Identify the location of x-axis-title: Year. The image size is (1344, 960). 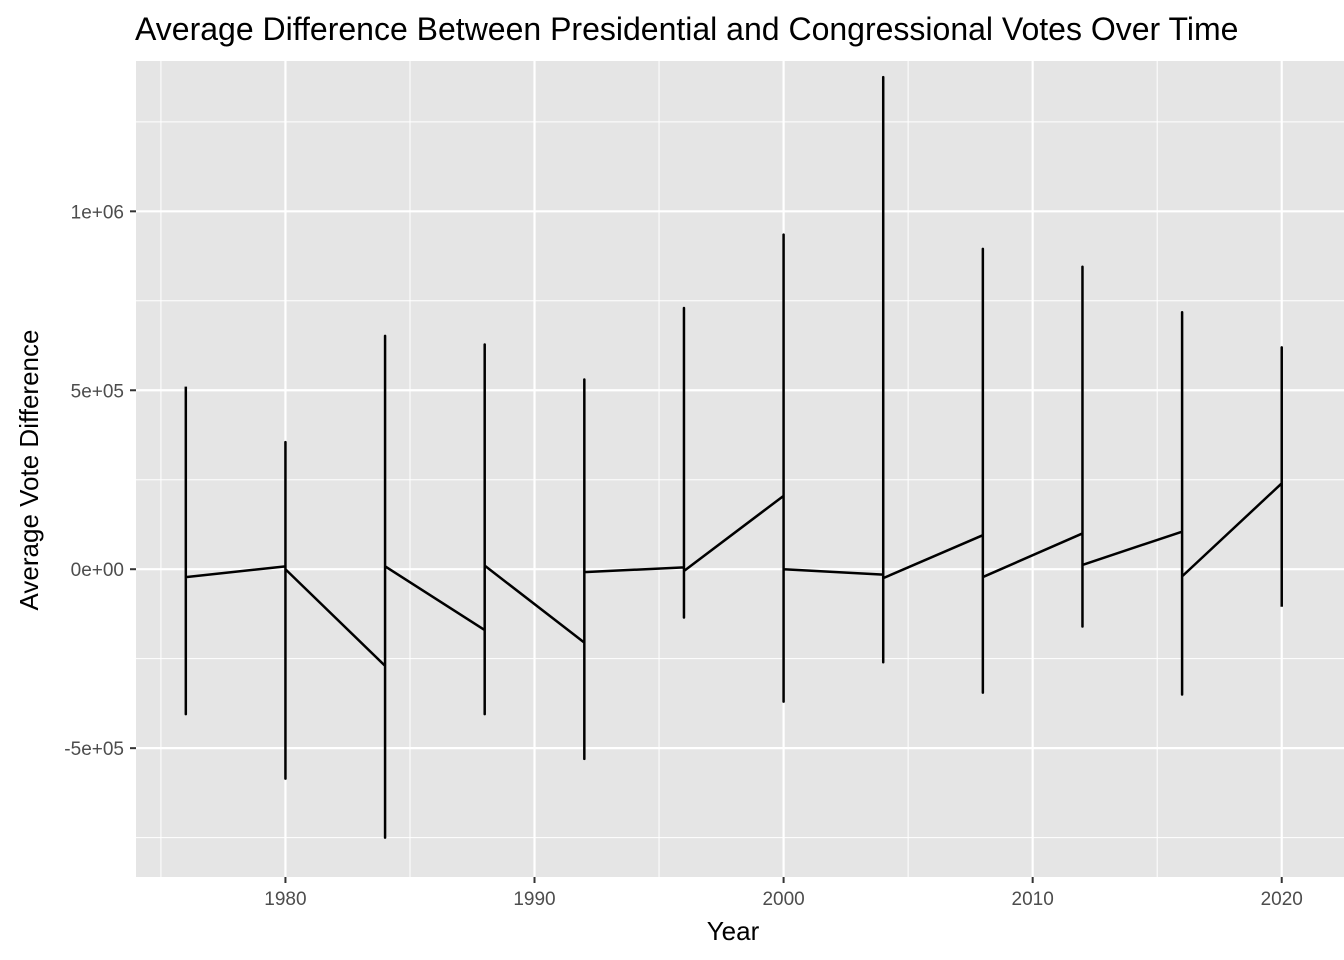
(733, 931).